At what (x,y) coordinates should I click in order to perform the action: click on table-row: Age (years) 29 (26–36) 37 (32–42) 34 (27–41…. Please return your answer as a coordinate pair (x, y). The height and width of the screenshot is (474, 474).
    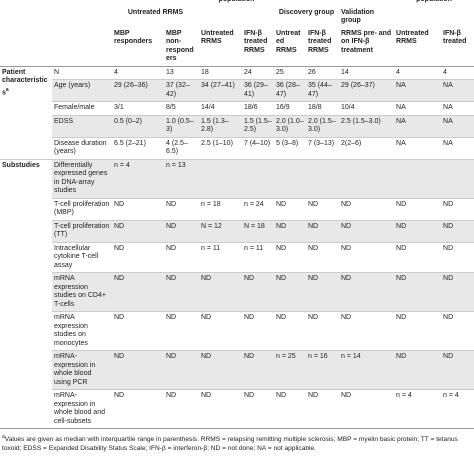
    Looking at the image, I should click on (237, 90).